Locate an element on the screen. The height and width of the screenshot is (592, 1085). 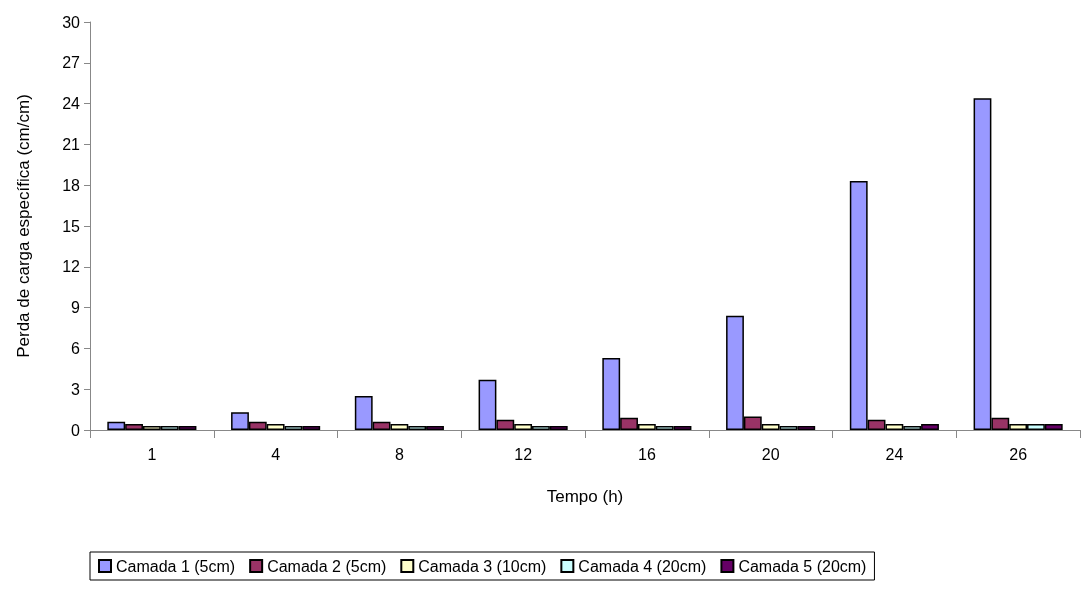
legend-label: Camada 2 (5cm) is located at coordinates (327, 566).